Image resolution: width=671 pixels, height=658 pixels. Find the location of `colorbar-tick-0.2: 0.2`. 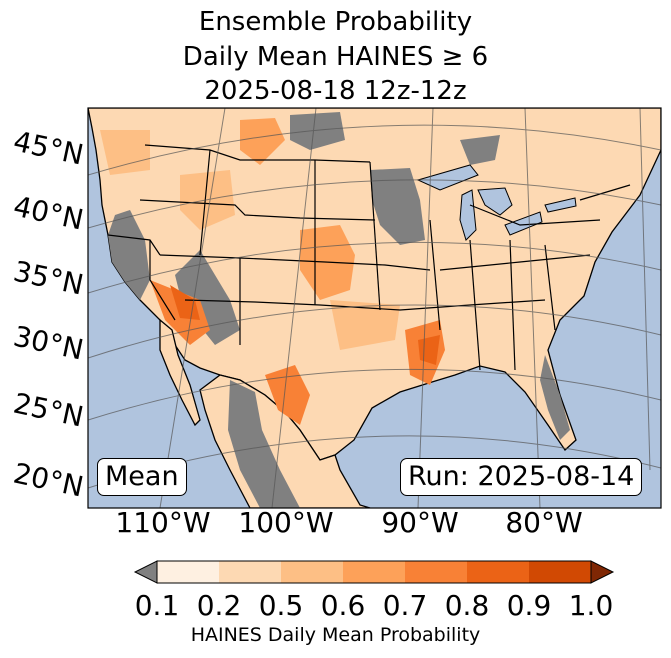

colorbar-tick-0.2: 0.2 is located at coordinates (219, 605).